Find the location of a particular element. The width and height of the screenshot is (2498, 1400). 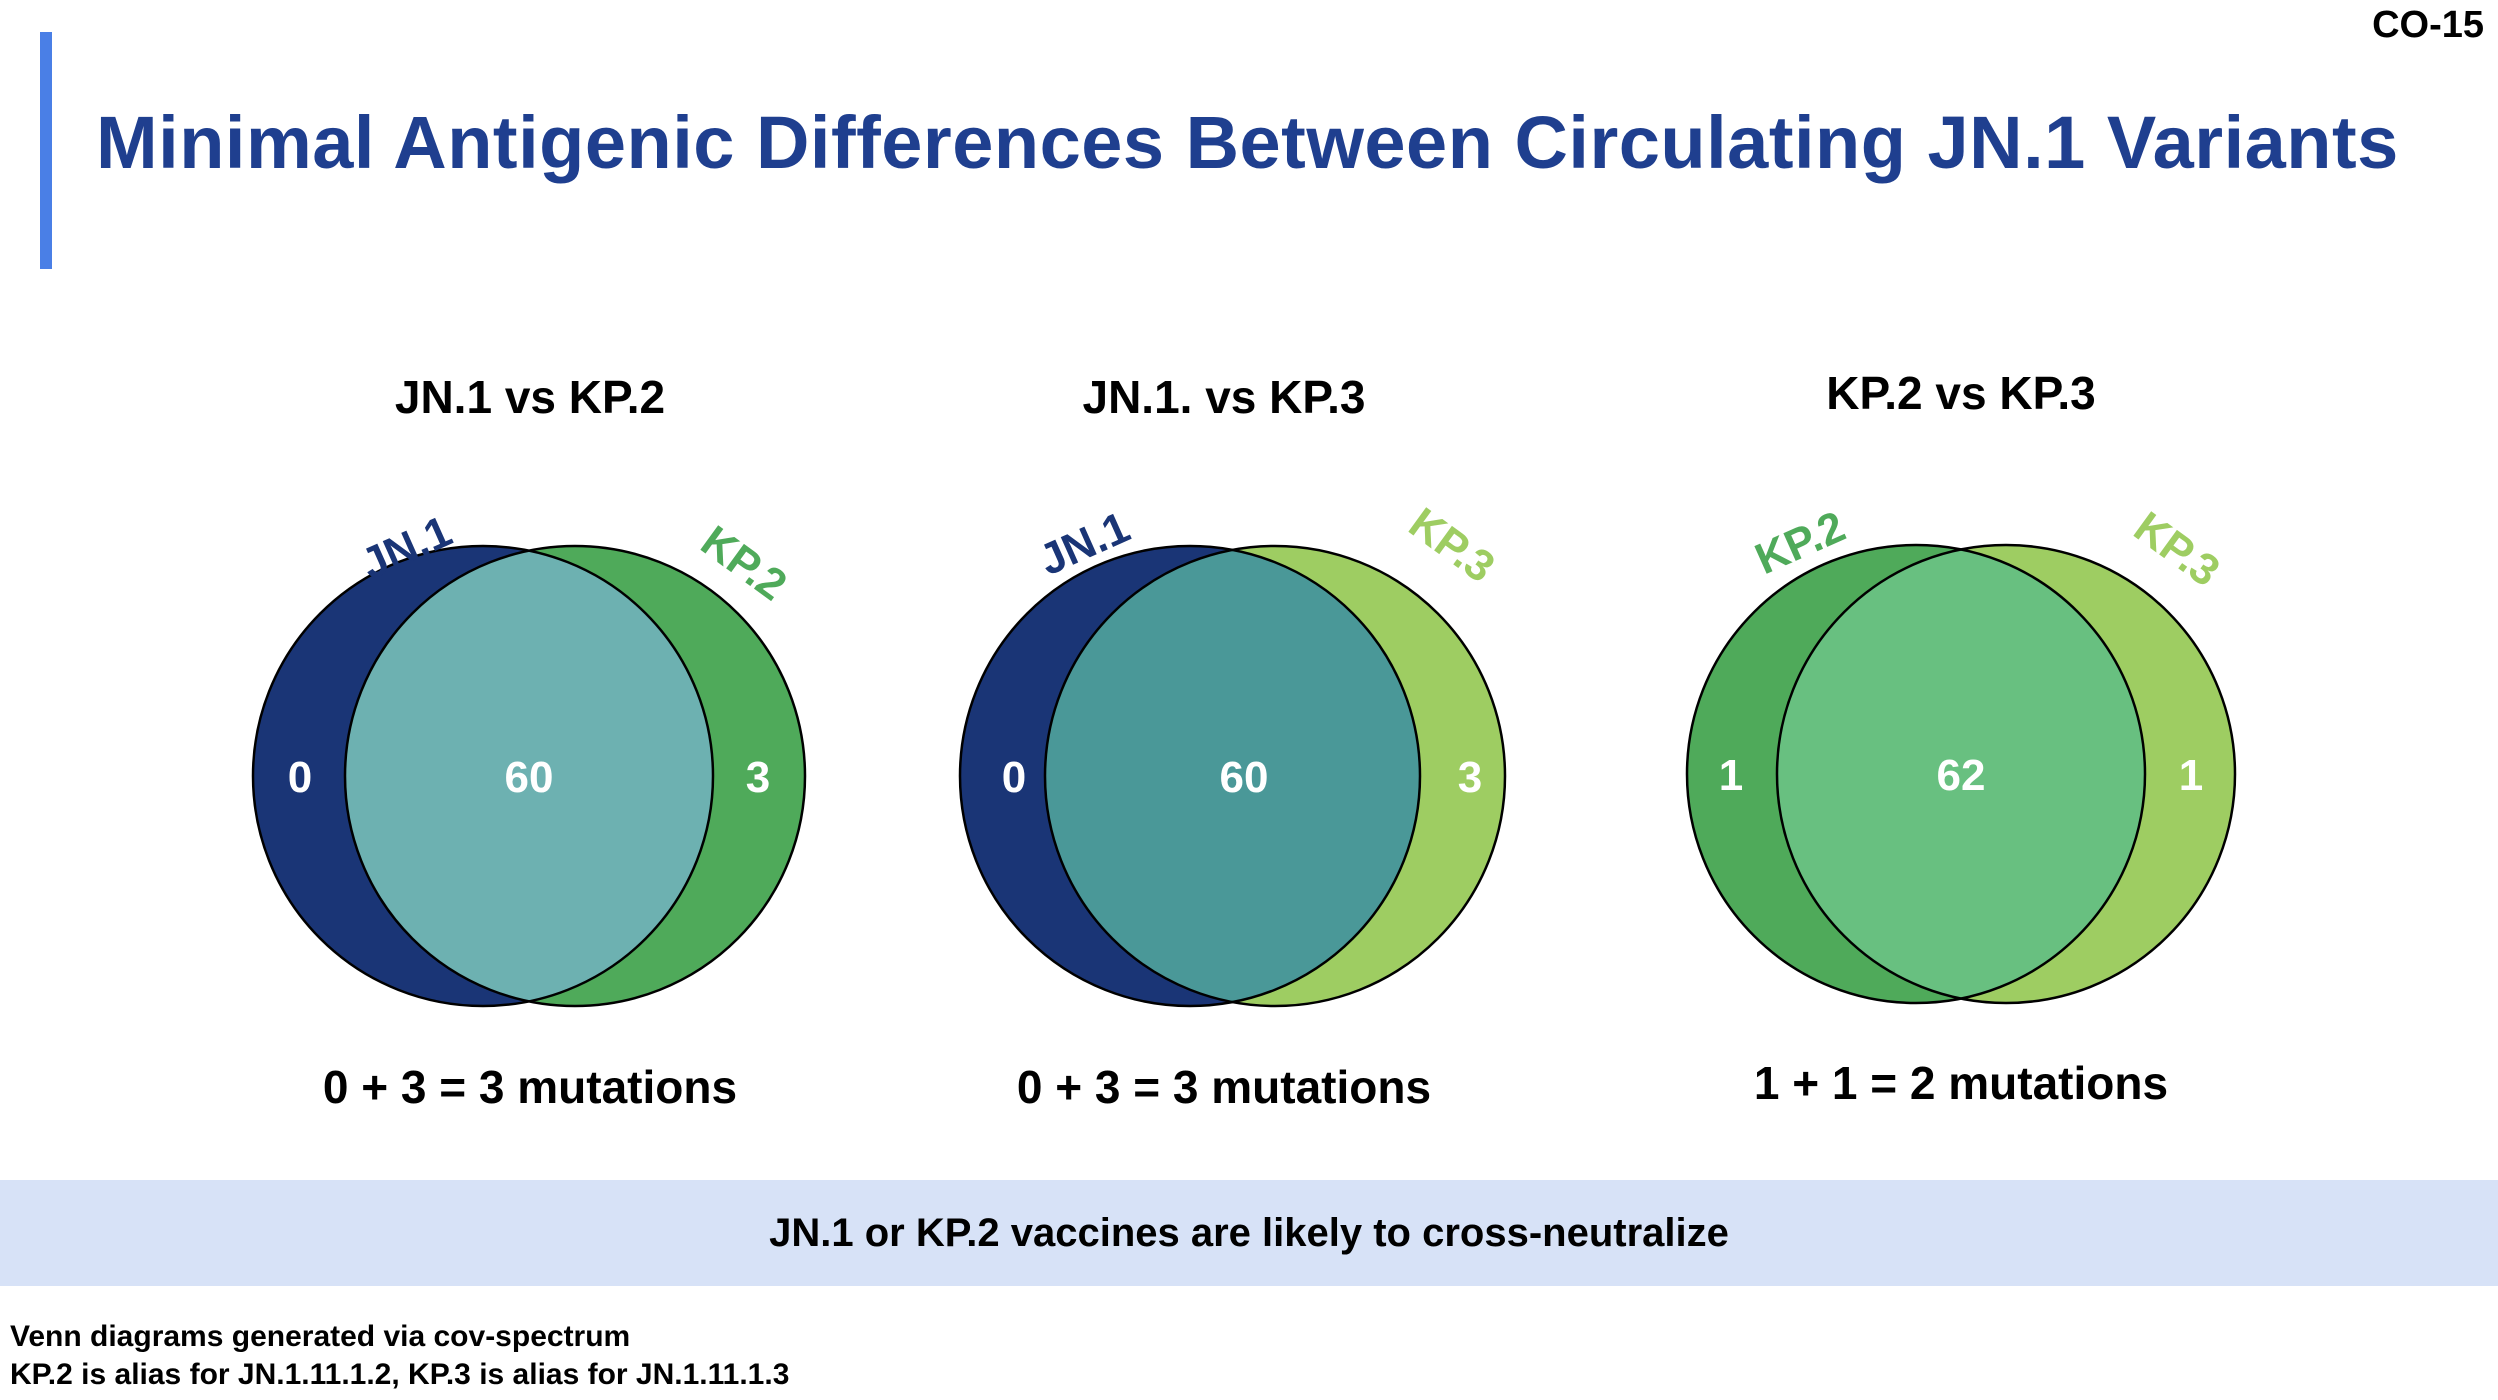

venn-title: KP.2 vs KP.3 is located at coordinates (1961, 393).